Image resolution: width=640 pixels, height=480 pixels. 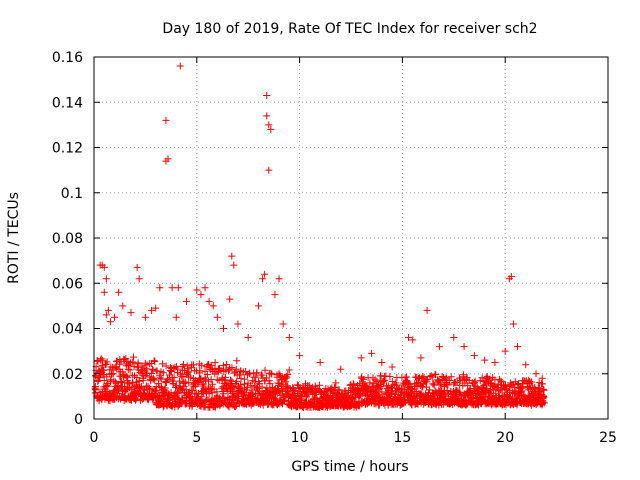 I want to click on y-tick-label: 0, so click(x=78, y=420).